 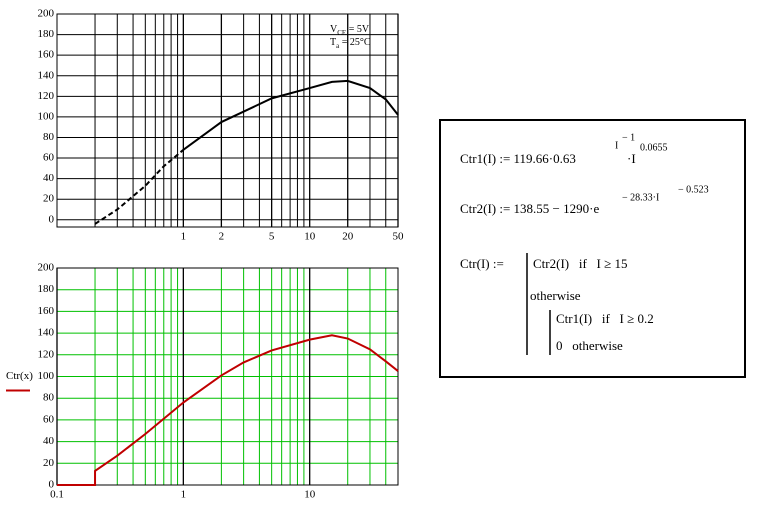 I want to click on formula-exp: 0.0655, so click(x=654, y=147).